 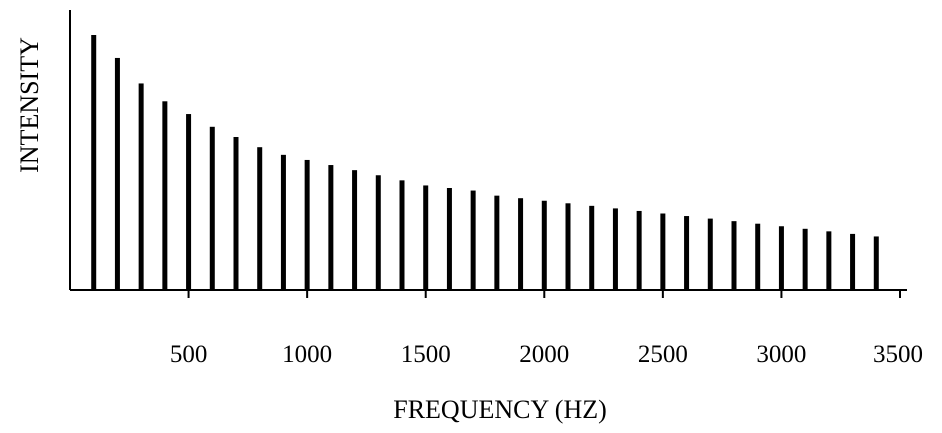 What do you see at coordinates (165, 195) in the screenshot?
I see `bar-400hz` at bounding box center [165, 195].